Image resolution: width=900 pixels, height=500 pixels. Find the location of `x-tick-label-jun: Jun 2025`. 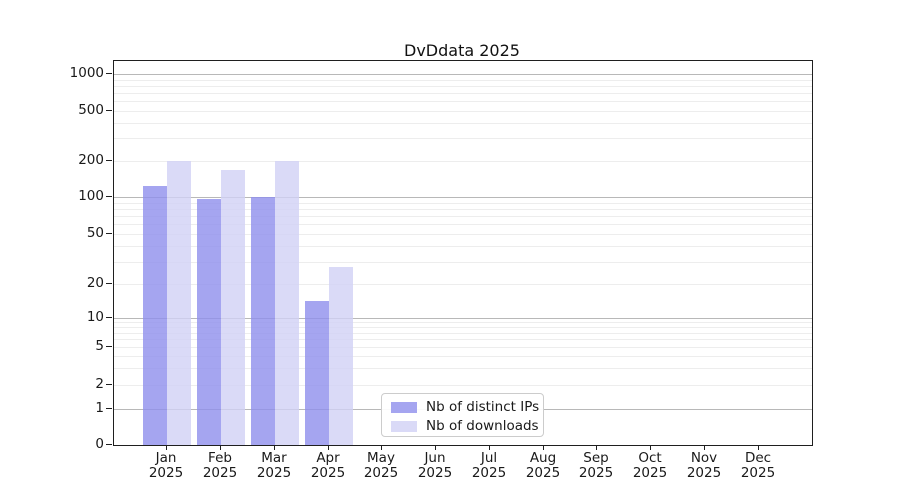

x-tick-label-jun: Jun 2025 is located at coordinates (435, 465).